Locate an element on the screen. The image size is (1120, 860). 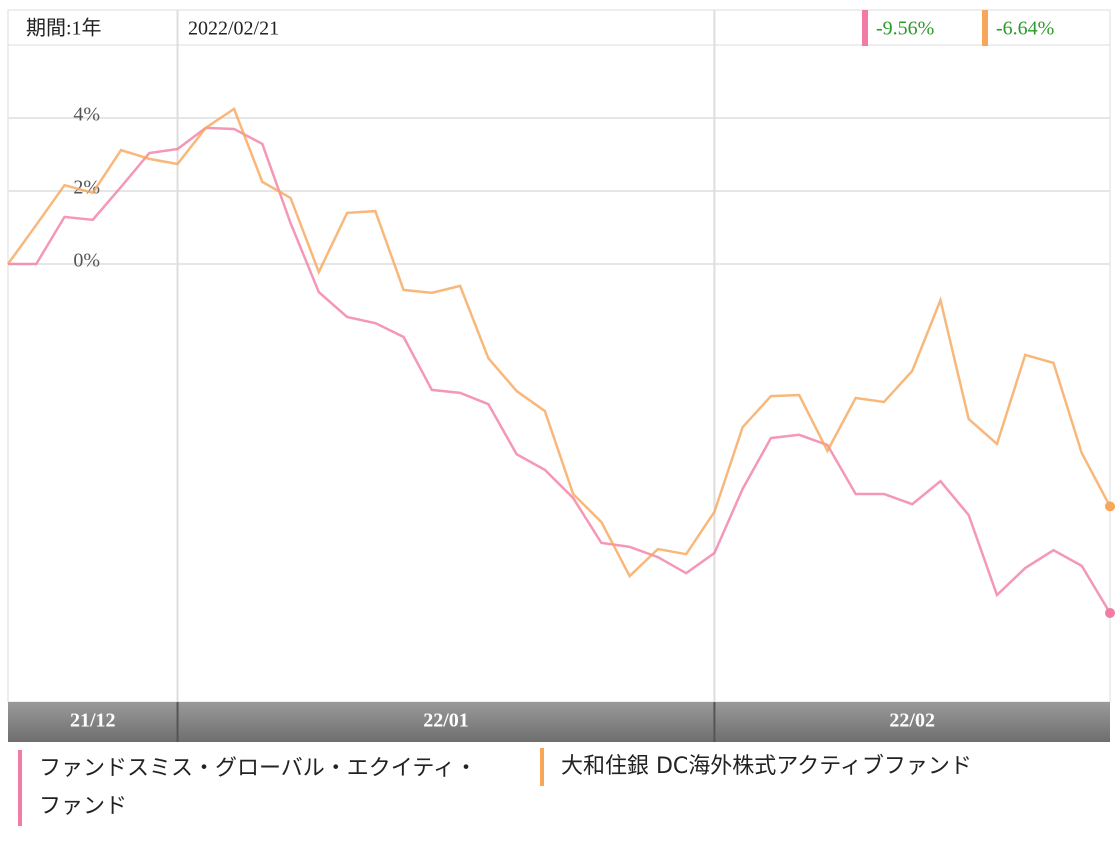
header-value: -6.64% is located at coordinates (1025, 29).